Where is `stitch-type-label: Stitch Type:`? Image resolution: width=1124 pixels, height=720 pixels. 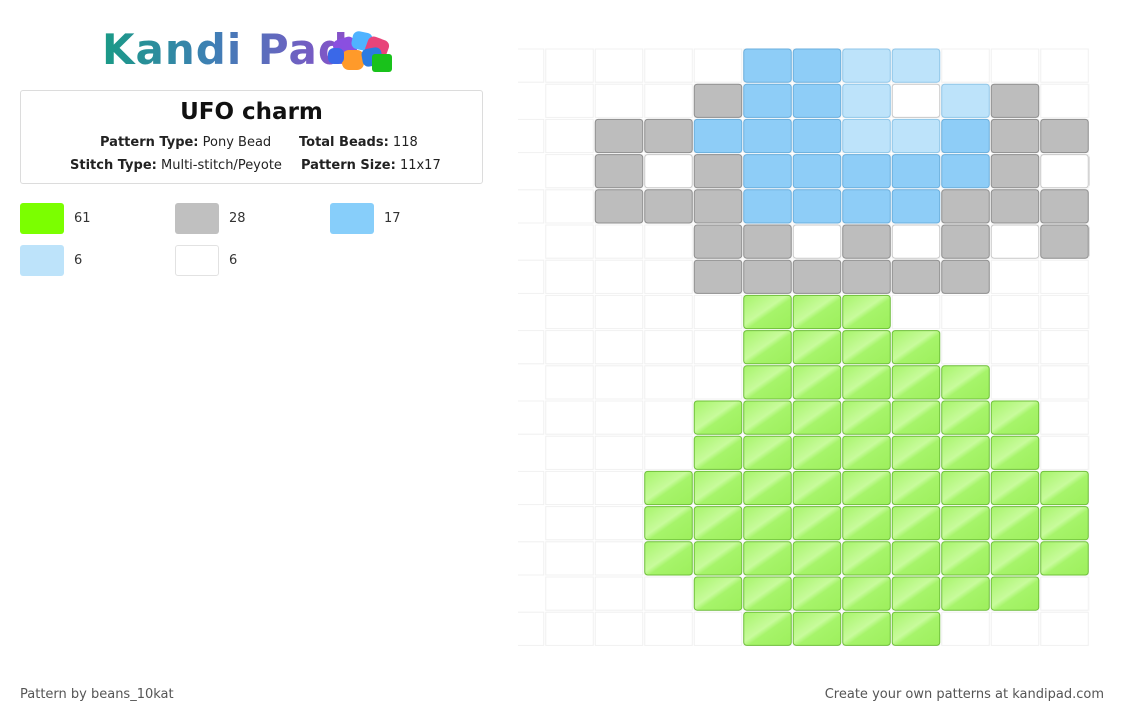 stitch-type-label: Stitch Type: is located at coordinates (113, 165).